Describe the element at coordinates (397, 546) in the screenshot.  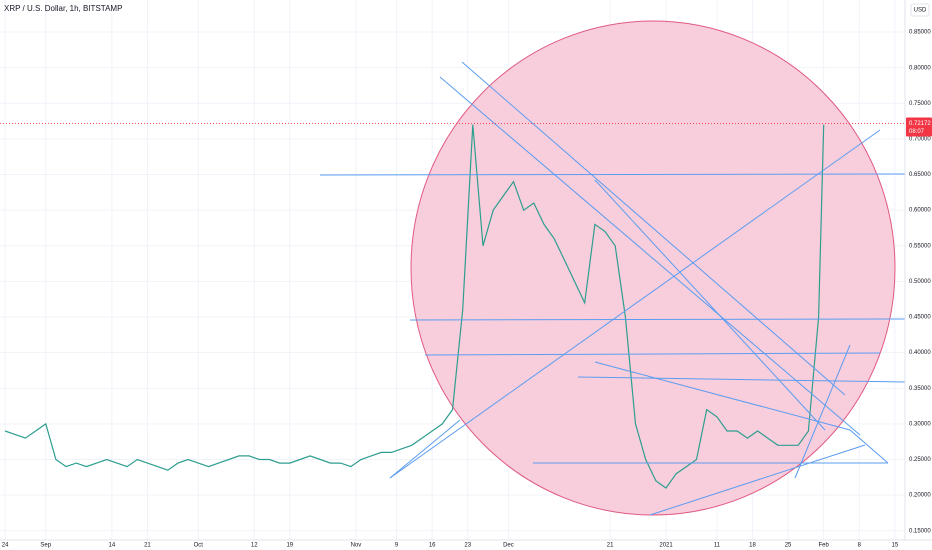
I see `x-tick-label: 9` at that location.